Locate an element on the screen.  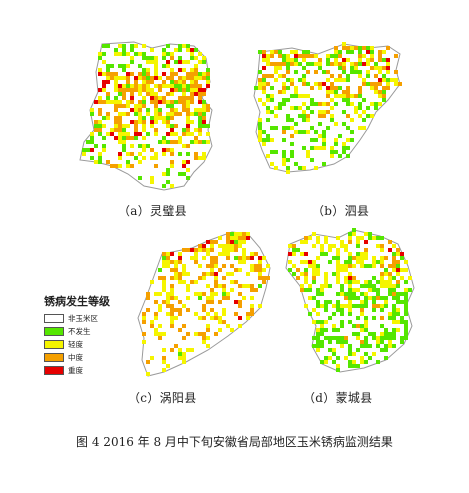
caption-c: （c）涡阳县 is located at coordinates (162, 398).